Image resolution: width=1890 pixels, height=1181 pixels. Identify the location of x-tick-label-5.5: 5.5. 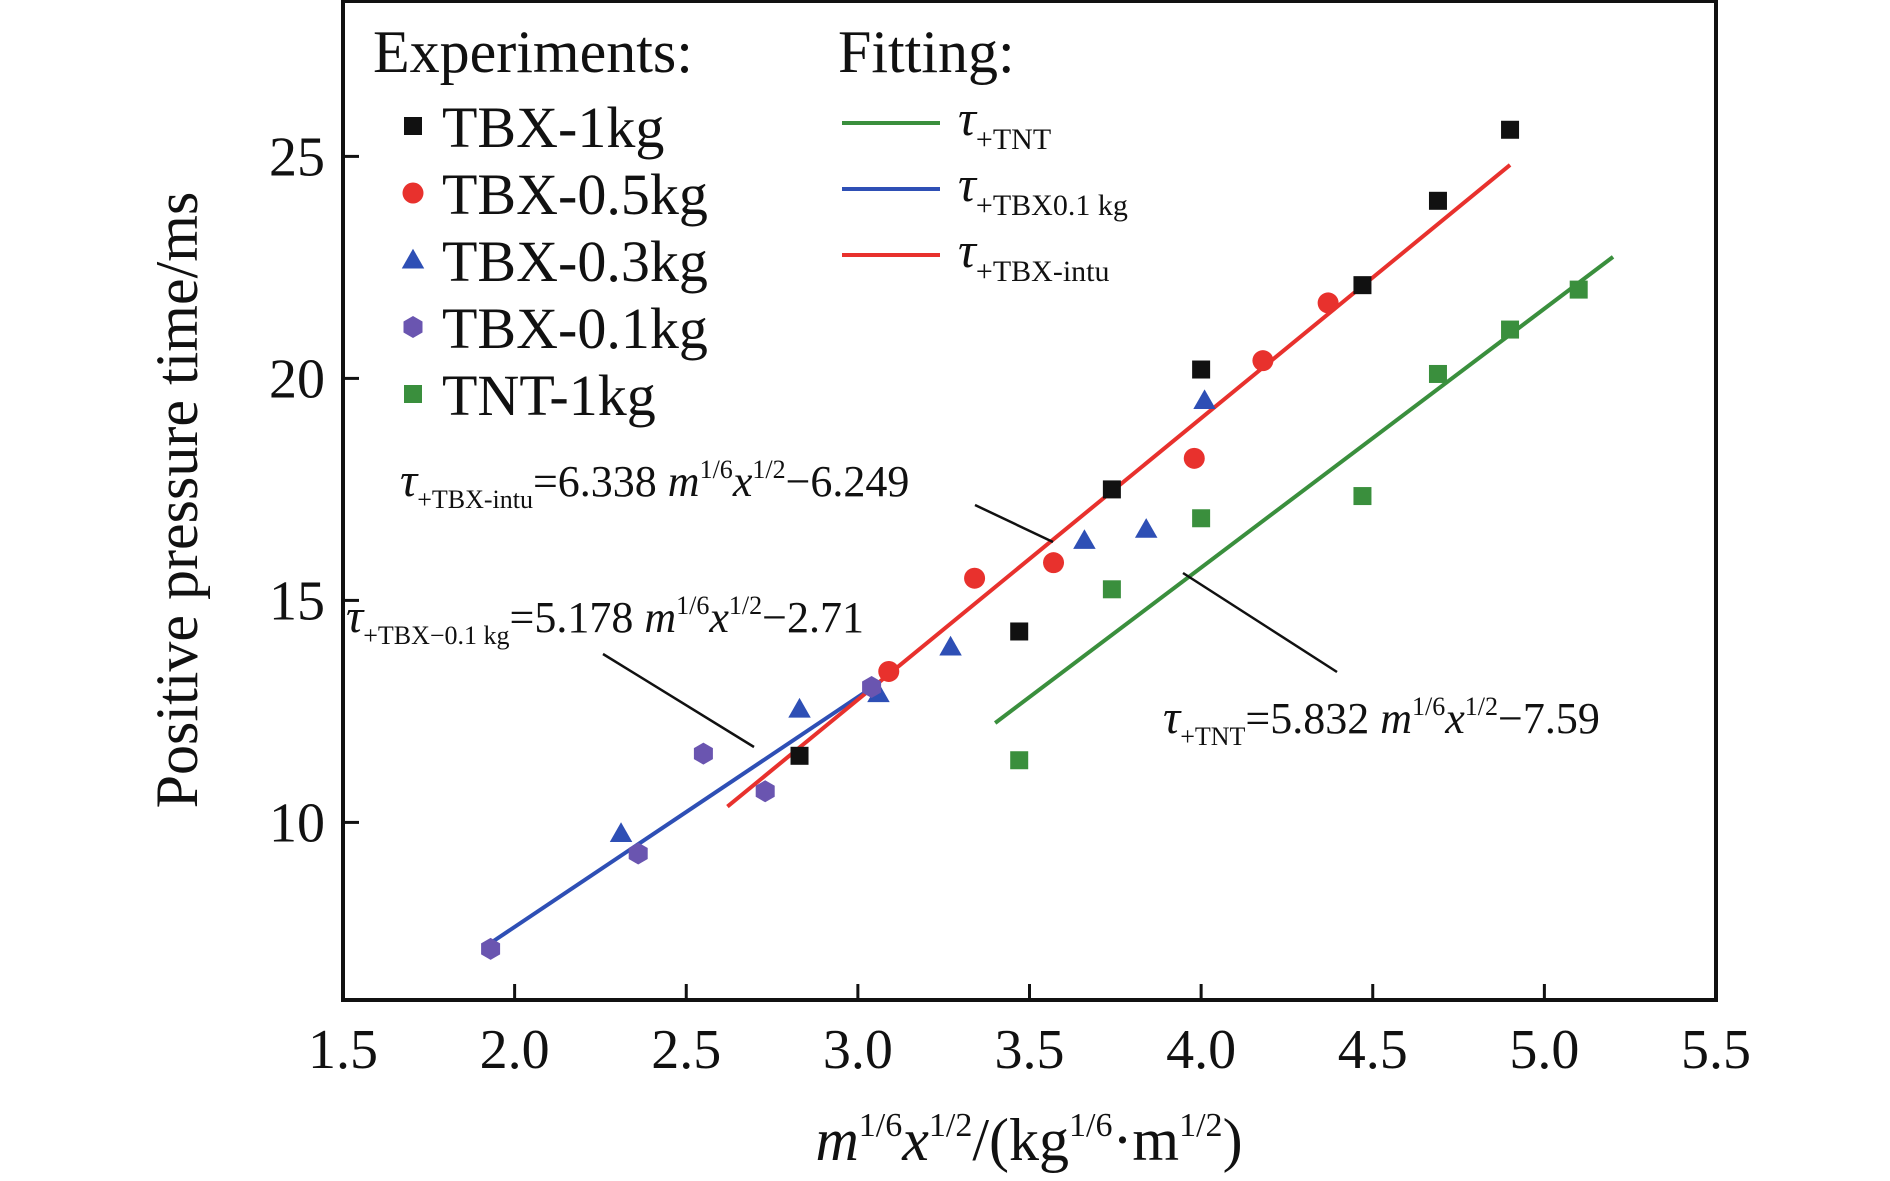
(1716, 1050).